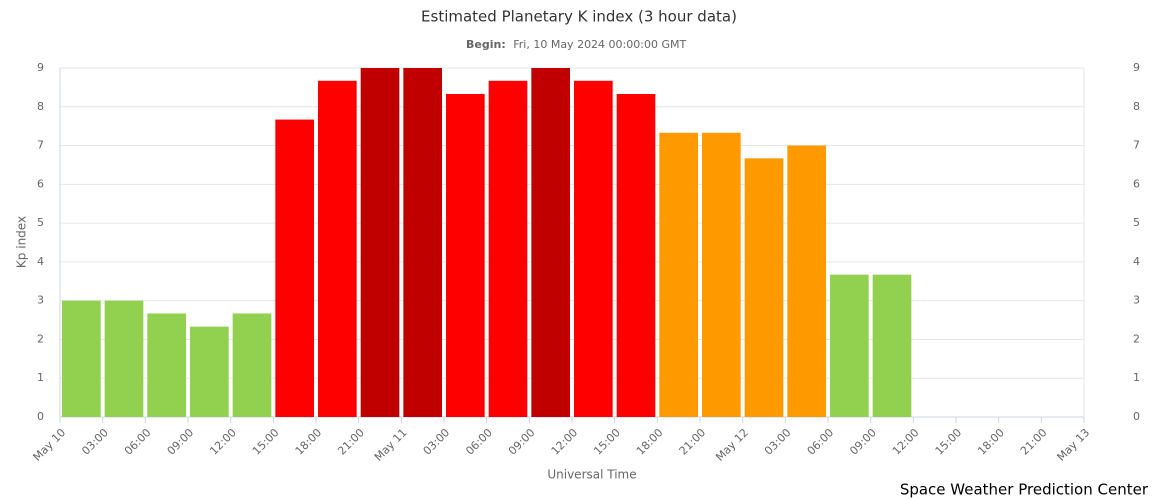 The width and height of the screenshot is (1158, 500). Describe the element at coordinates (40, 300) in the screenshot. I see `y-tick-label: 3` at that location.